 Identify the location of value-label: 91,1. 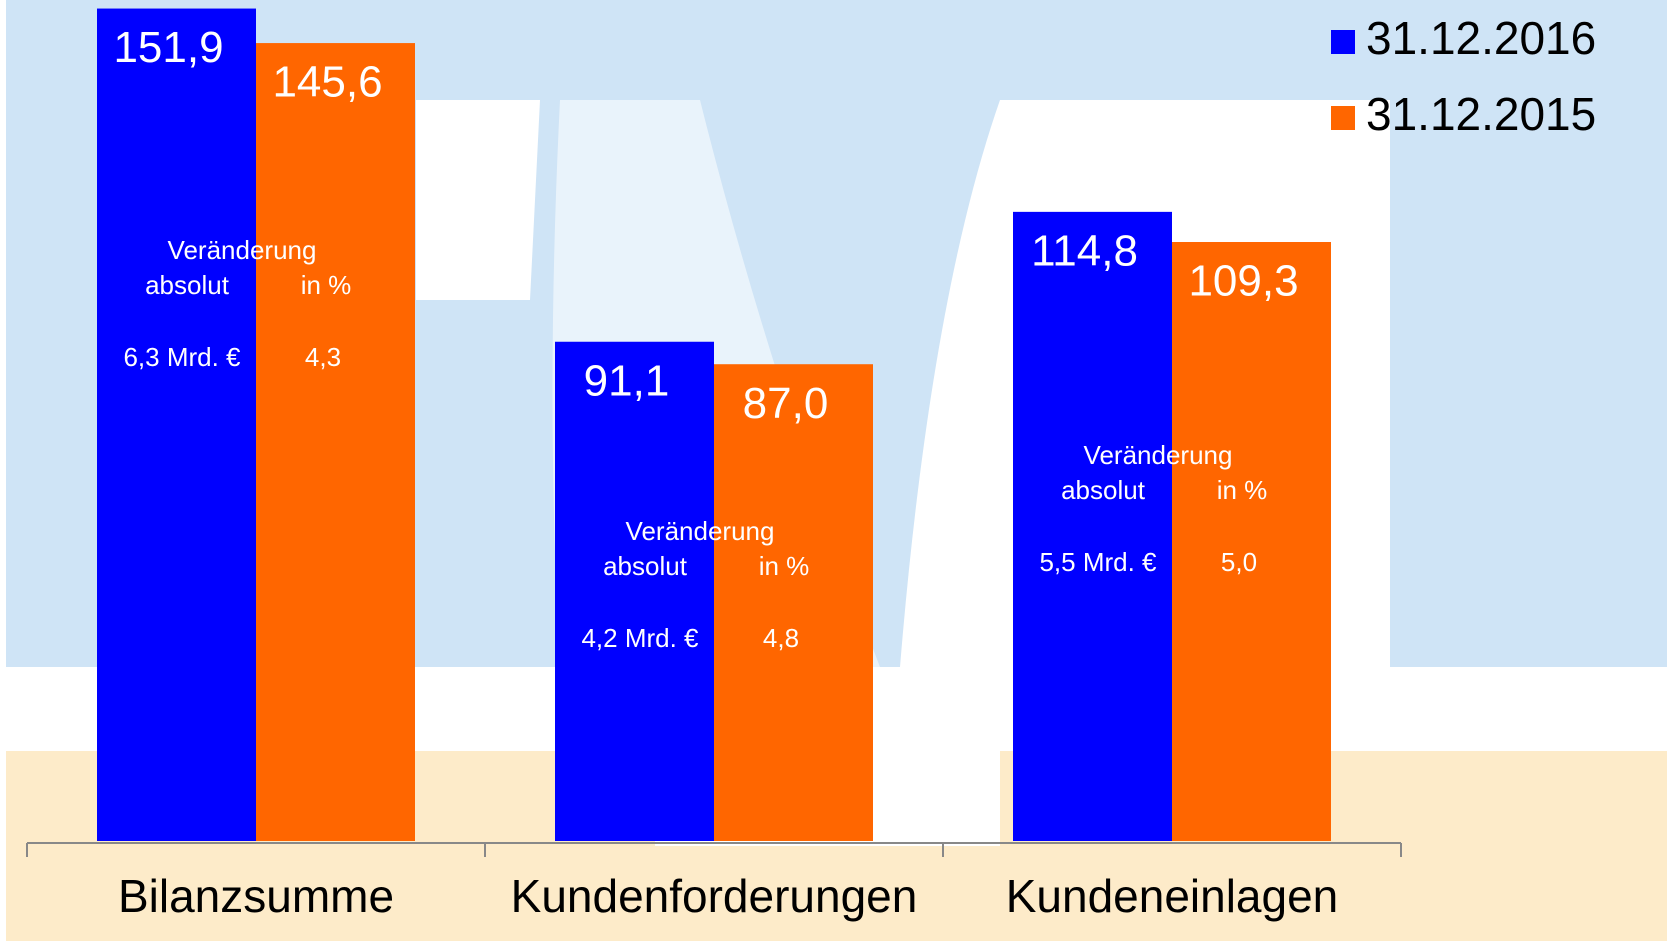
(627, 380).